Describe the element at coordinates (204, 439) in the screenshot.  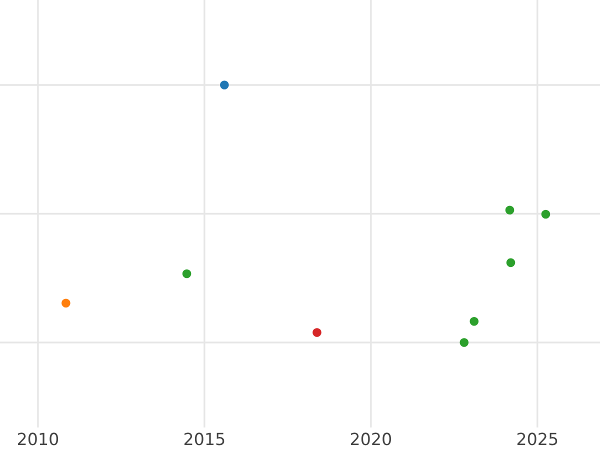
I see `x-tick-label: 2015` at that location.